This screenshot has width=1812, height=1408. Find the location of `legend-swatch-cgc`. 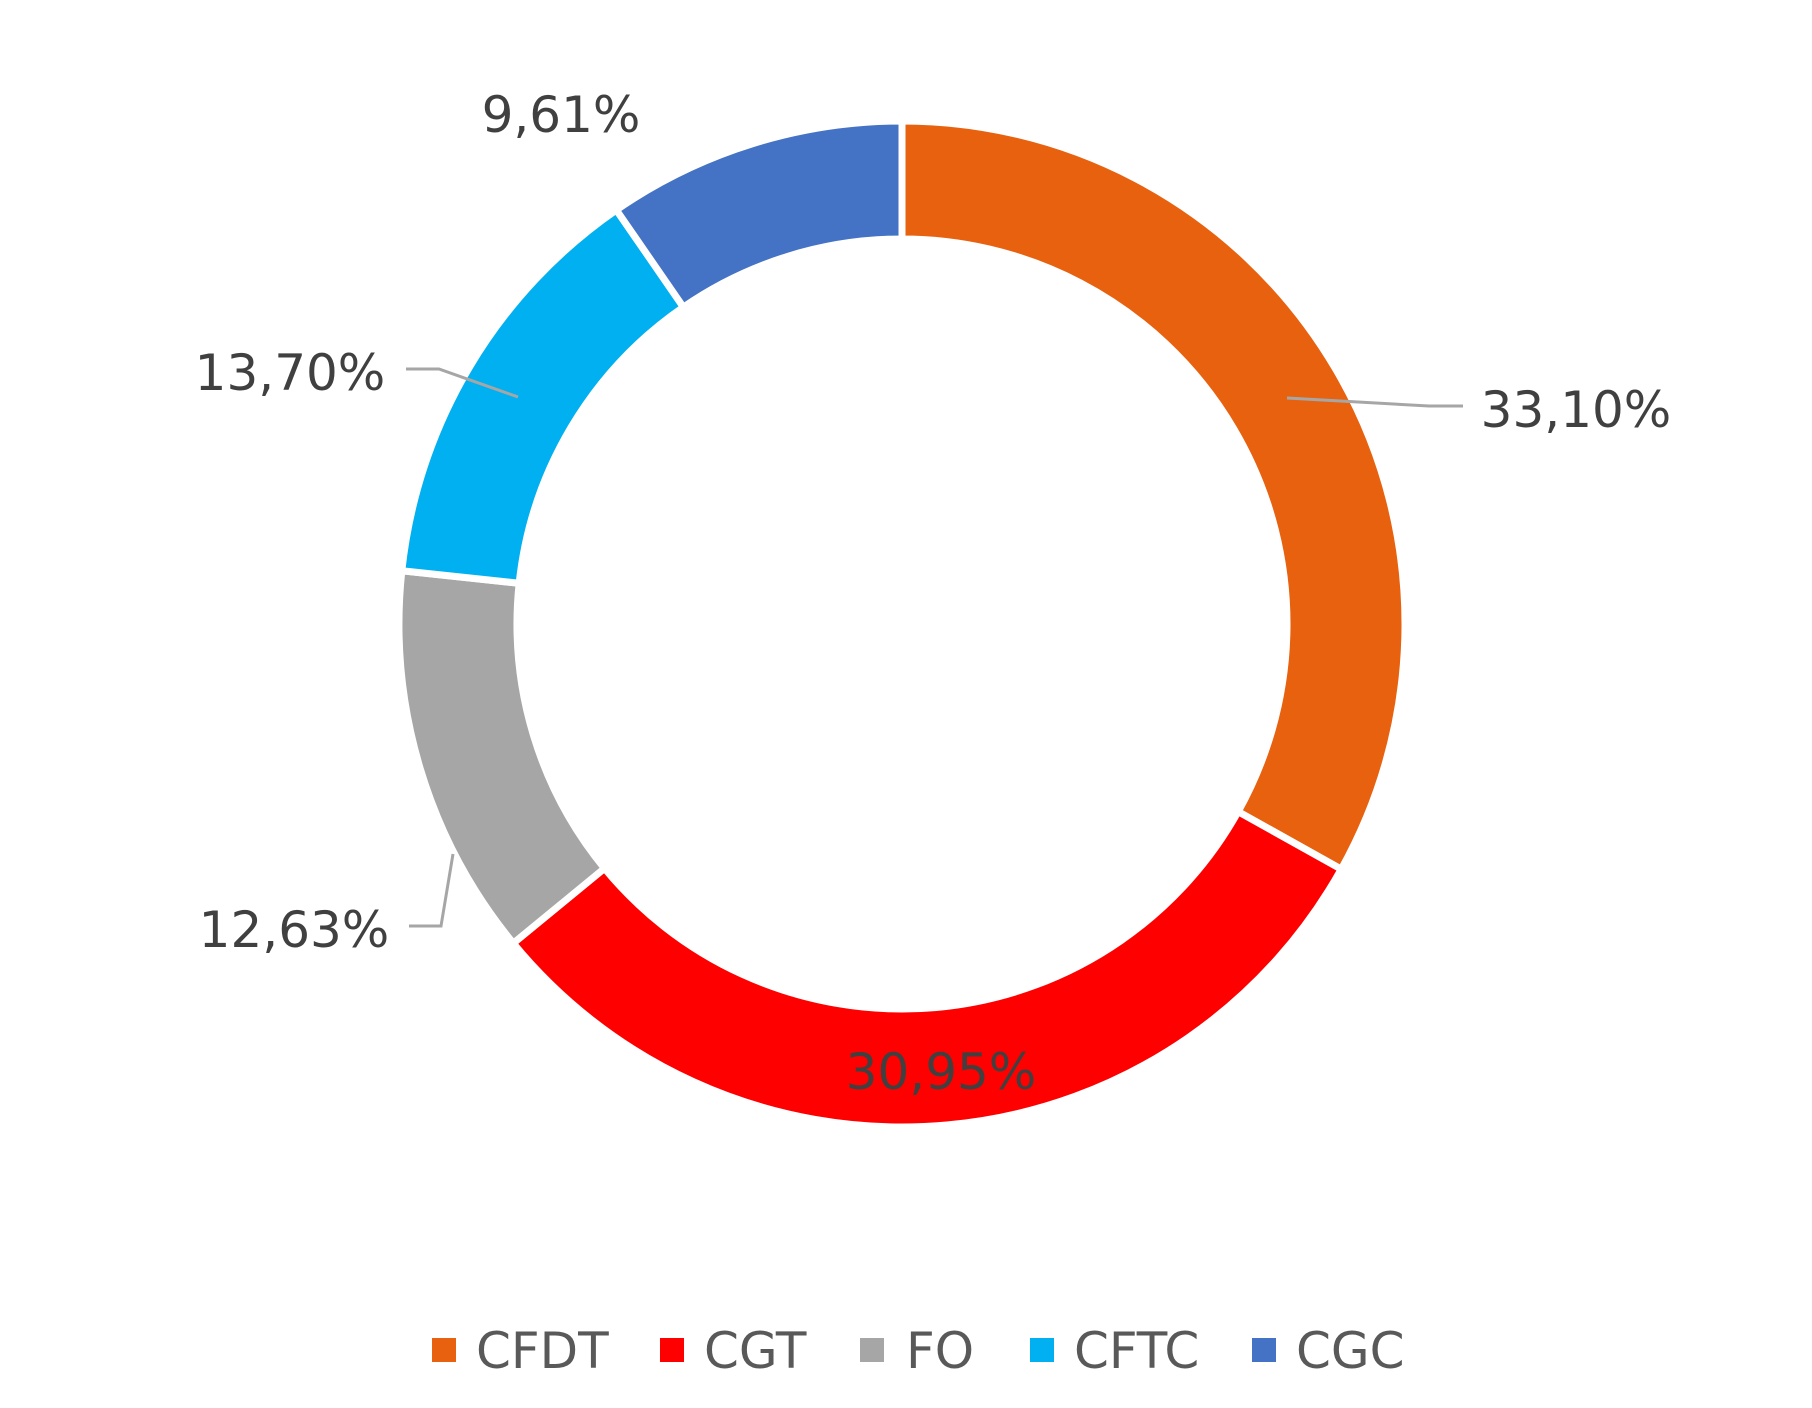

legend-swatch-cgc is located at coordinates (1264, 1350).